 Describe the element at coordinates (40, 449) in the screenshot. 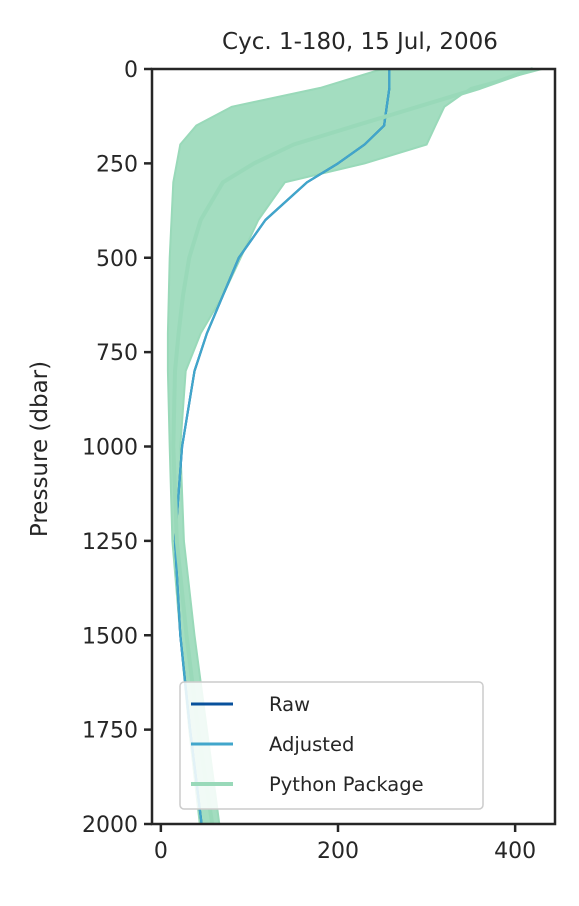

I see `y-axis-label: Pressure (dbar)` at that location.